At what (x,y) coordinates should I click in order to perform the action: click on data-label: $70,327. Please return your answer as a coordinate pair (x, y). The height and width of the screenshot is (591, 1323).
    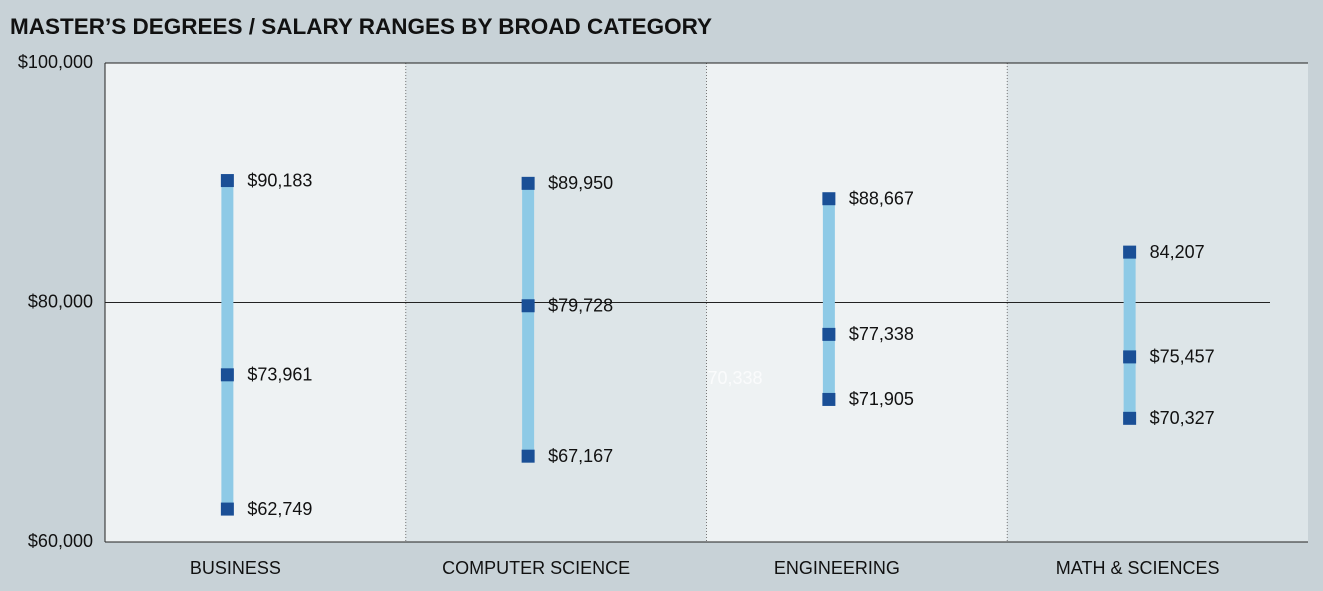
    Looking at the image, I should click on (1182, 418).